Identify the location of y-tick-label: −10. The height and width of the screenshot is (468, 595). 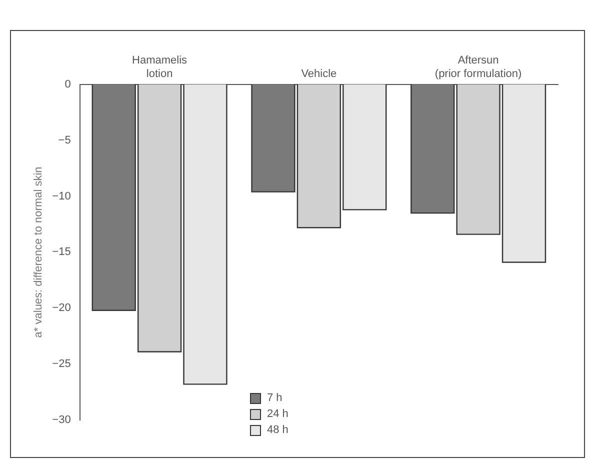
(61, 196).